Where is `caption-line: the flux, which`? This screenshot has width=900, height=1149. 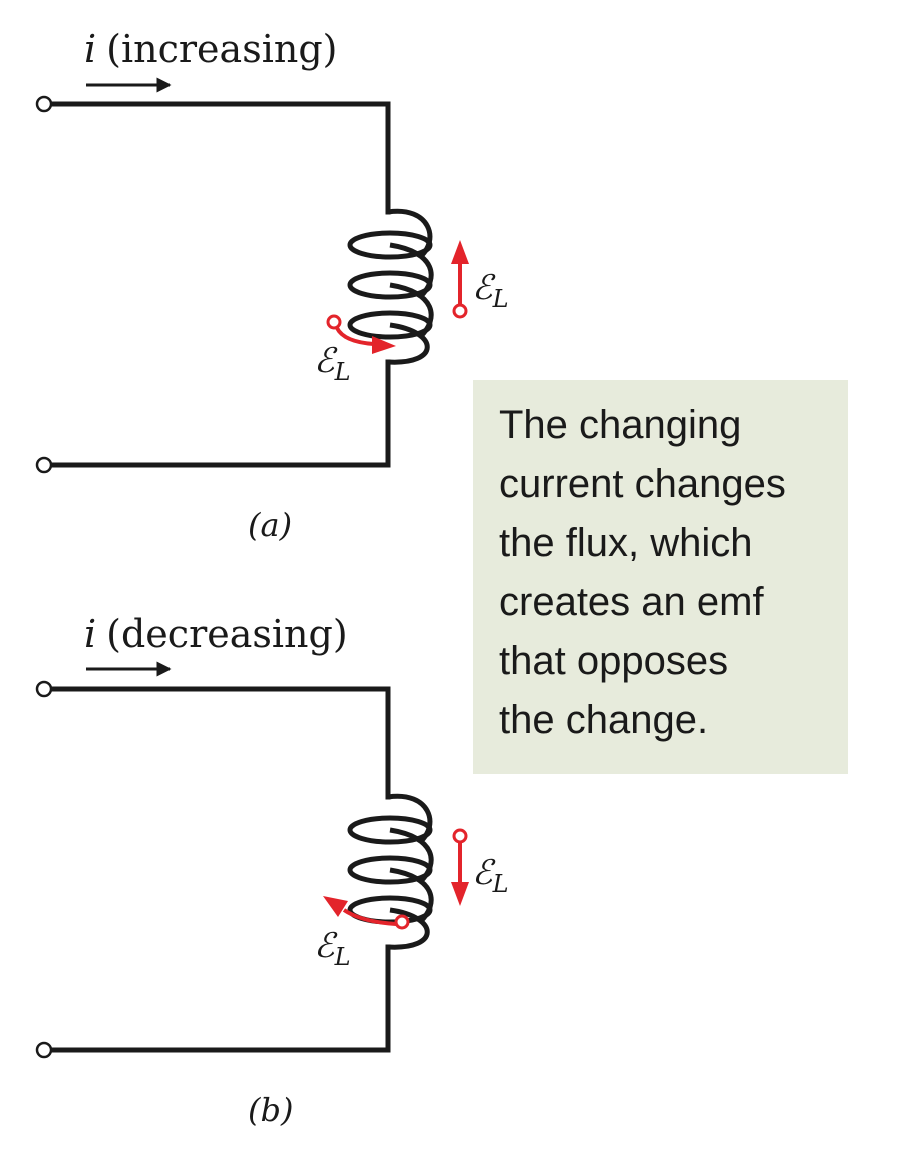 caption-line: the flux, which is located at coordinates (626, 543).